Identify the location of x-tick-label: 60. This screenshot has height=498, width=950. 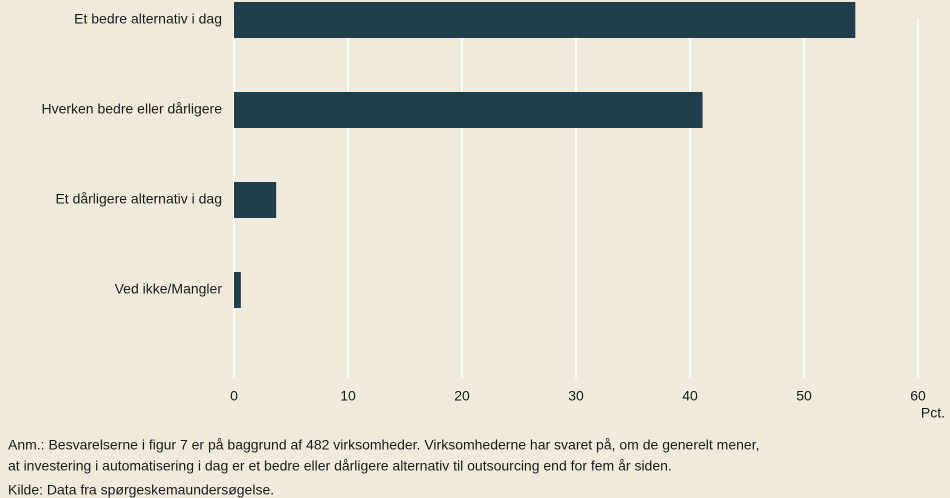
(918, 396).